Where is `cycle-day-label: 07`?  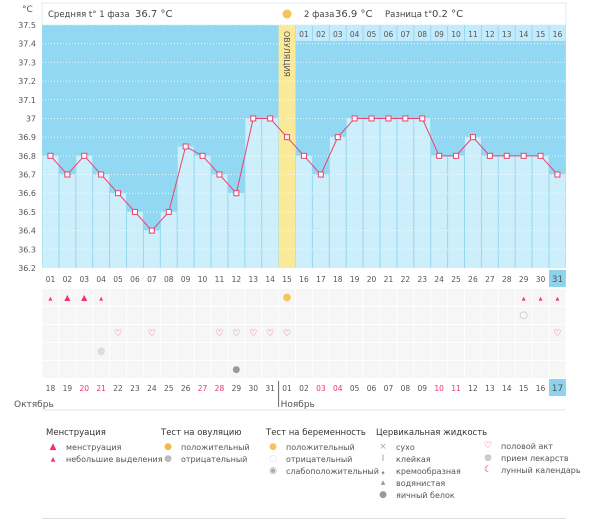 cycle-day-label: 07 is located at coordinates (152, 279).